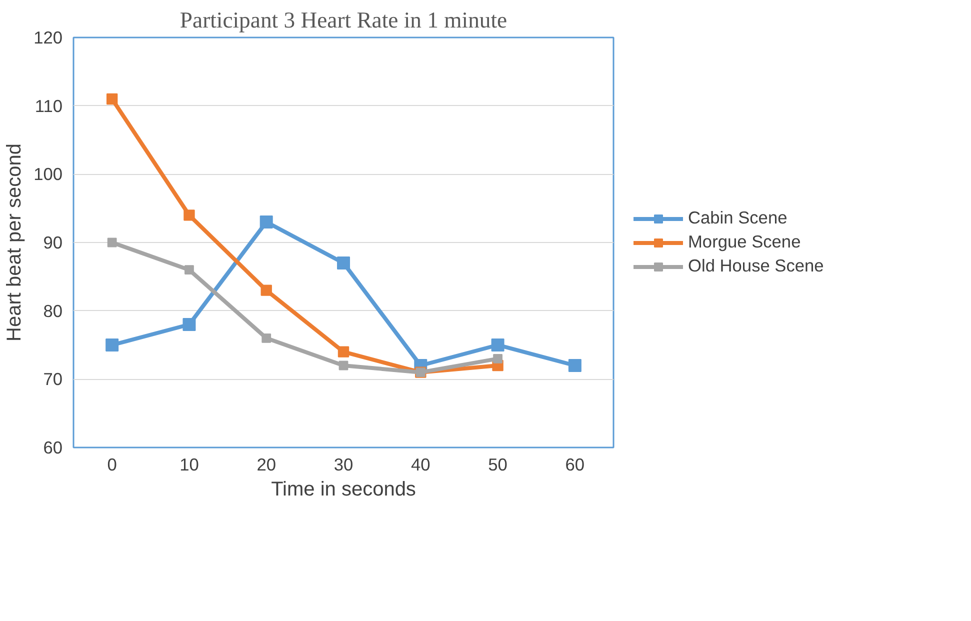 Image resolution: width=971 pixels, height=621 pixels. I want to click on y-tick-label: 100, so click(48, 174).